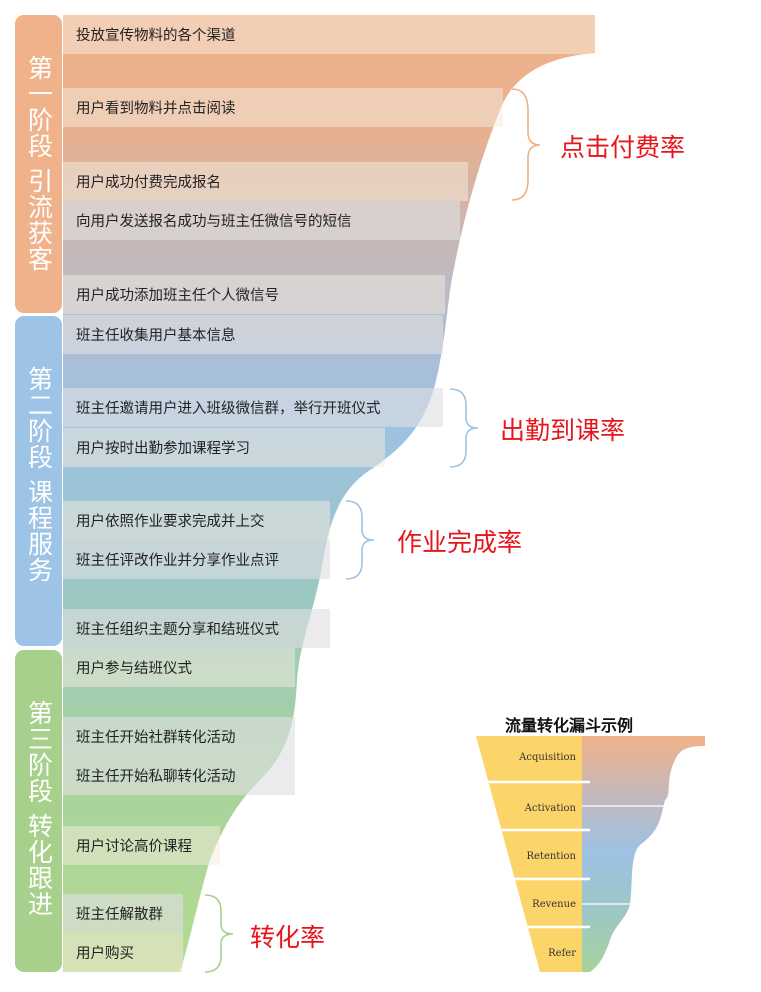 This screenshot has width=761, height=992. Describe the element at coordinates (179, 736) in the screenshot. I see `step-row: 班主任开始社群转化活动` at that location.